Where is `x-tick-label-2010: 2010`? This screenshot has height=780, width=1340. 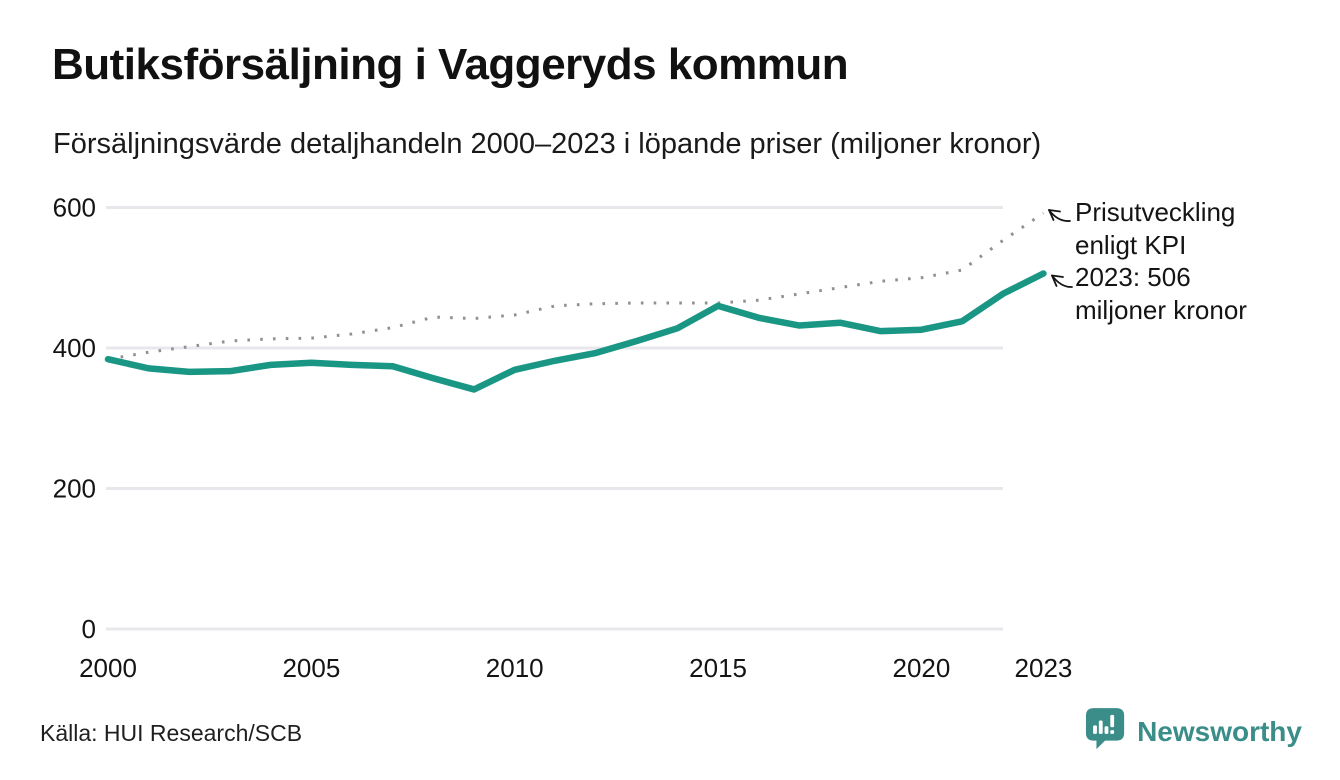 x-tick-label-2010: 2010 is located at coordinates (515, 668).